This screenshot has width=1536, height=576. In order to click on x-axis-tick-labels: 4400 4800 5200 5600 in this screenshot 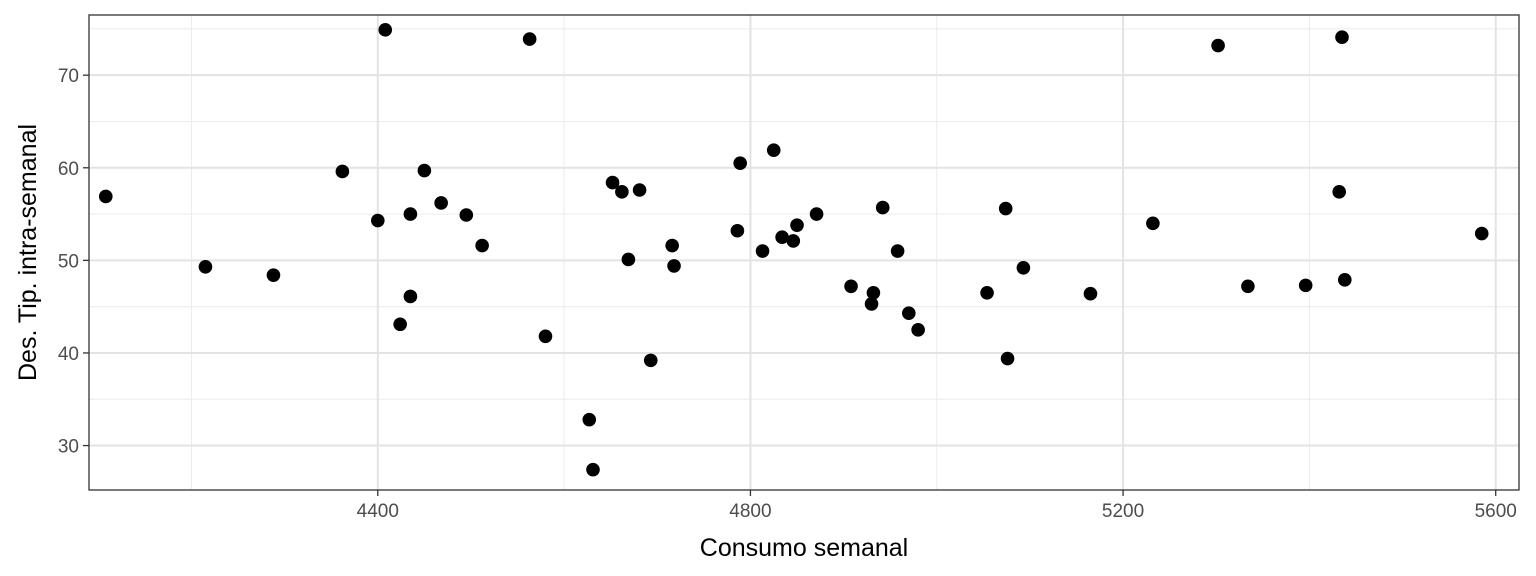, I will do `click(937, 511)`.